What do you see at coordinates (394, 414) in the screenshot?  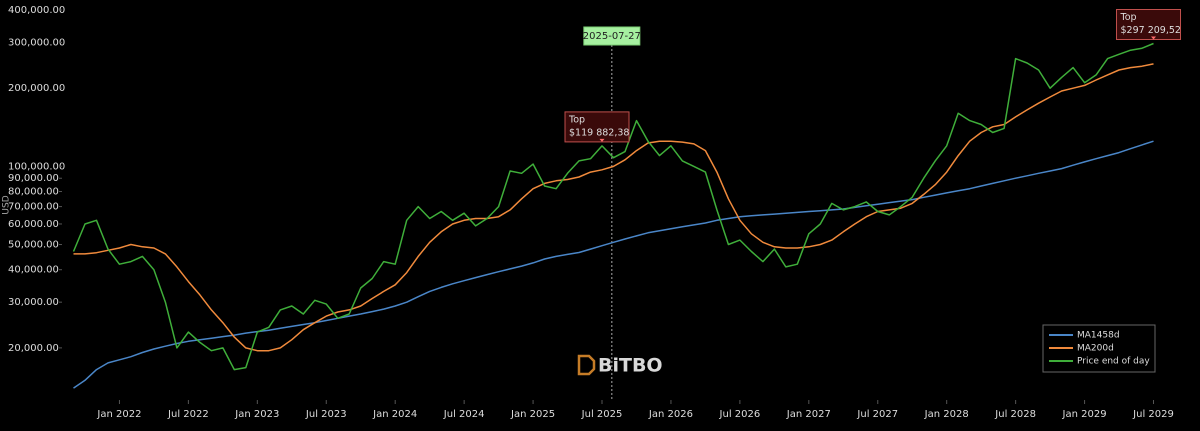 I see `x-tick-label: Jan 2024` at bounding box center [394, 414].